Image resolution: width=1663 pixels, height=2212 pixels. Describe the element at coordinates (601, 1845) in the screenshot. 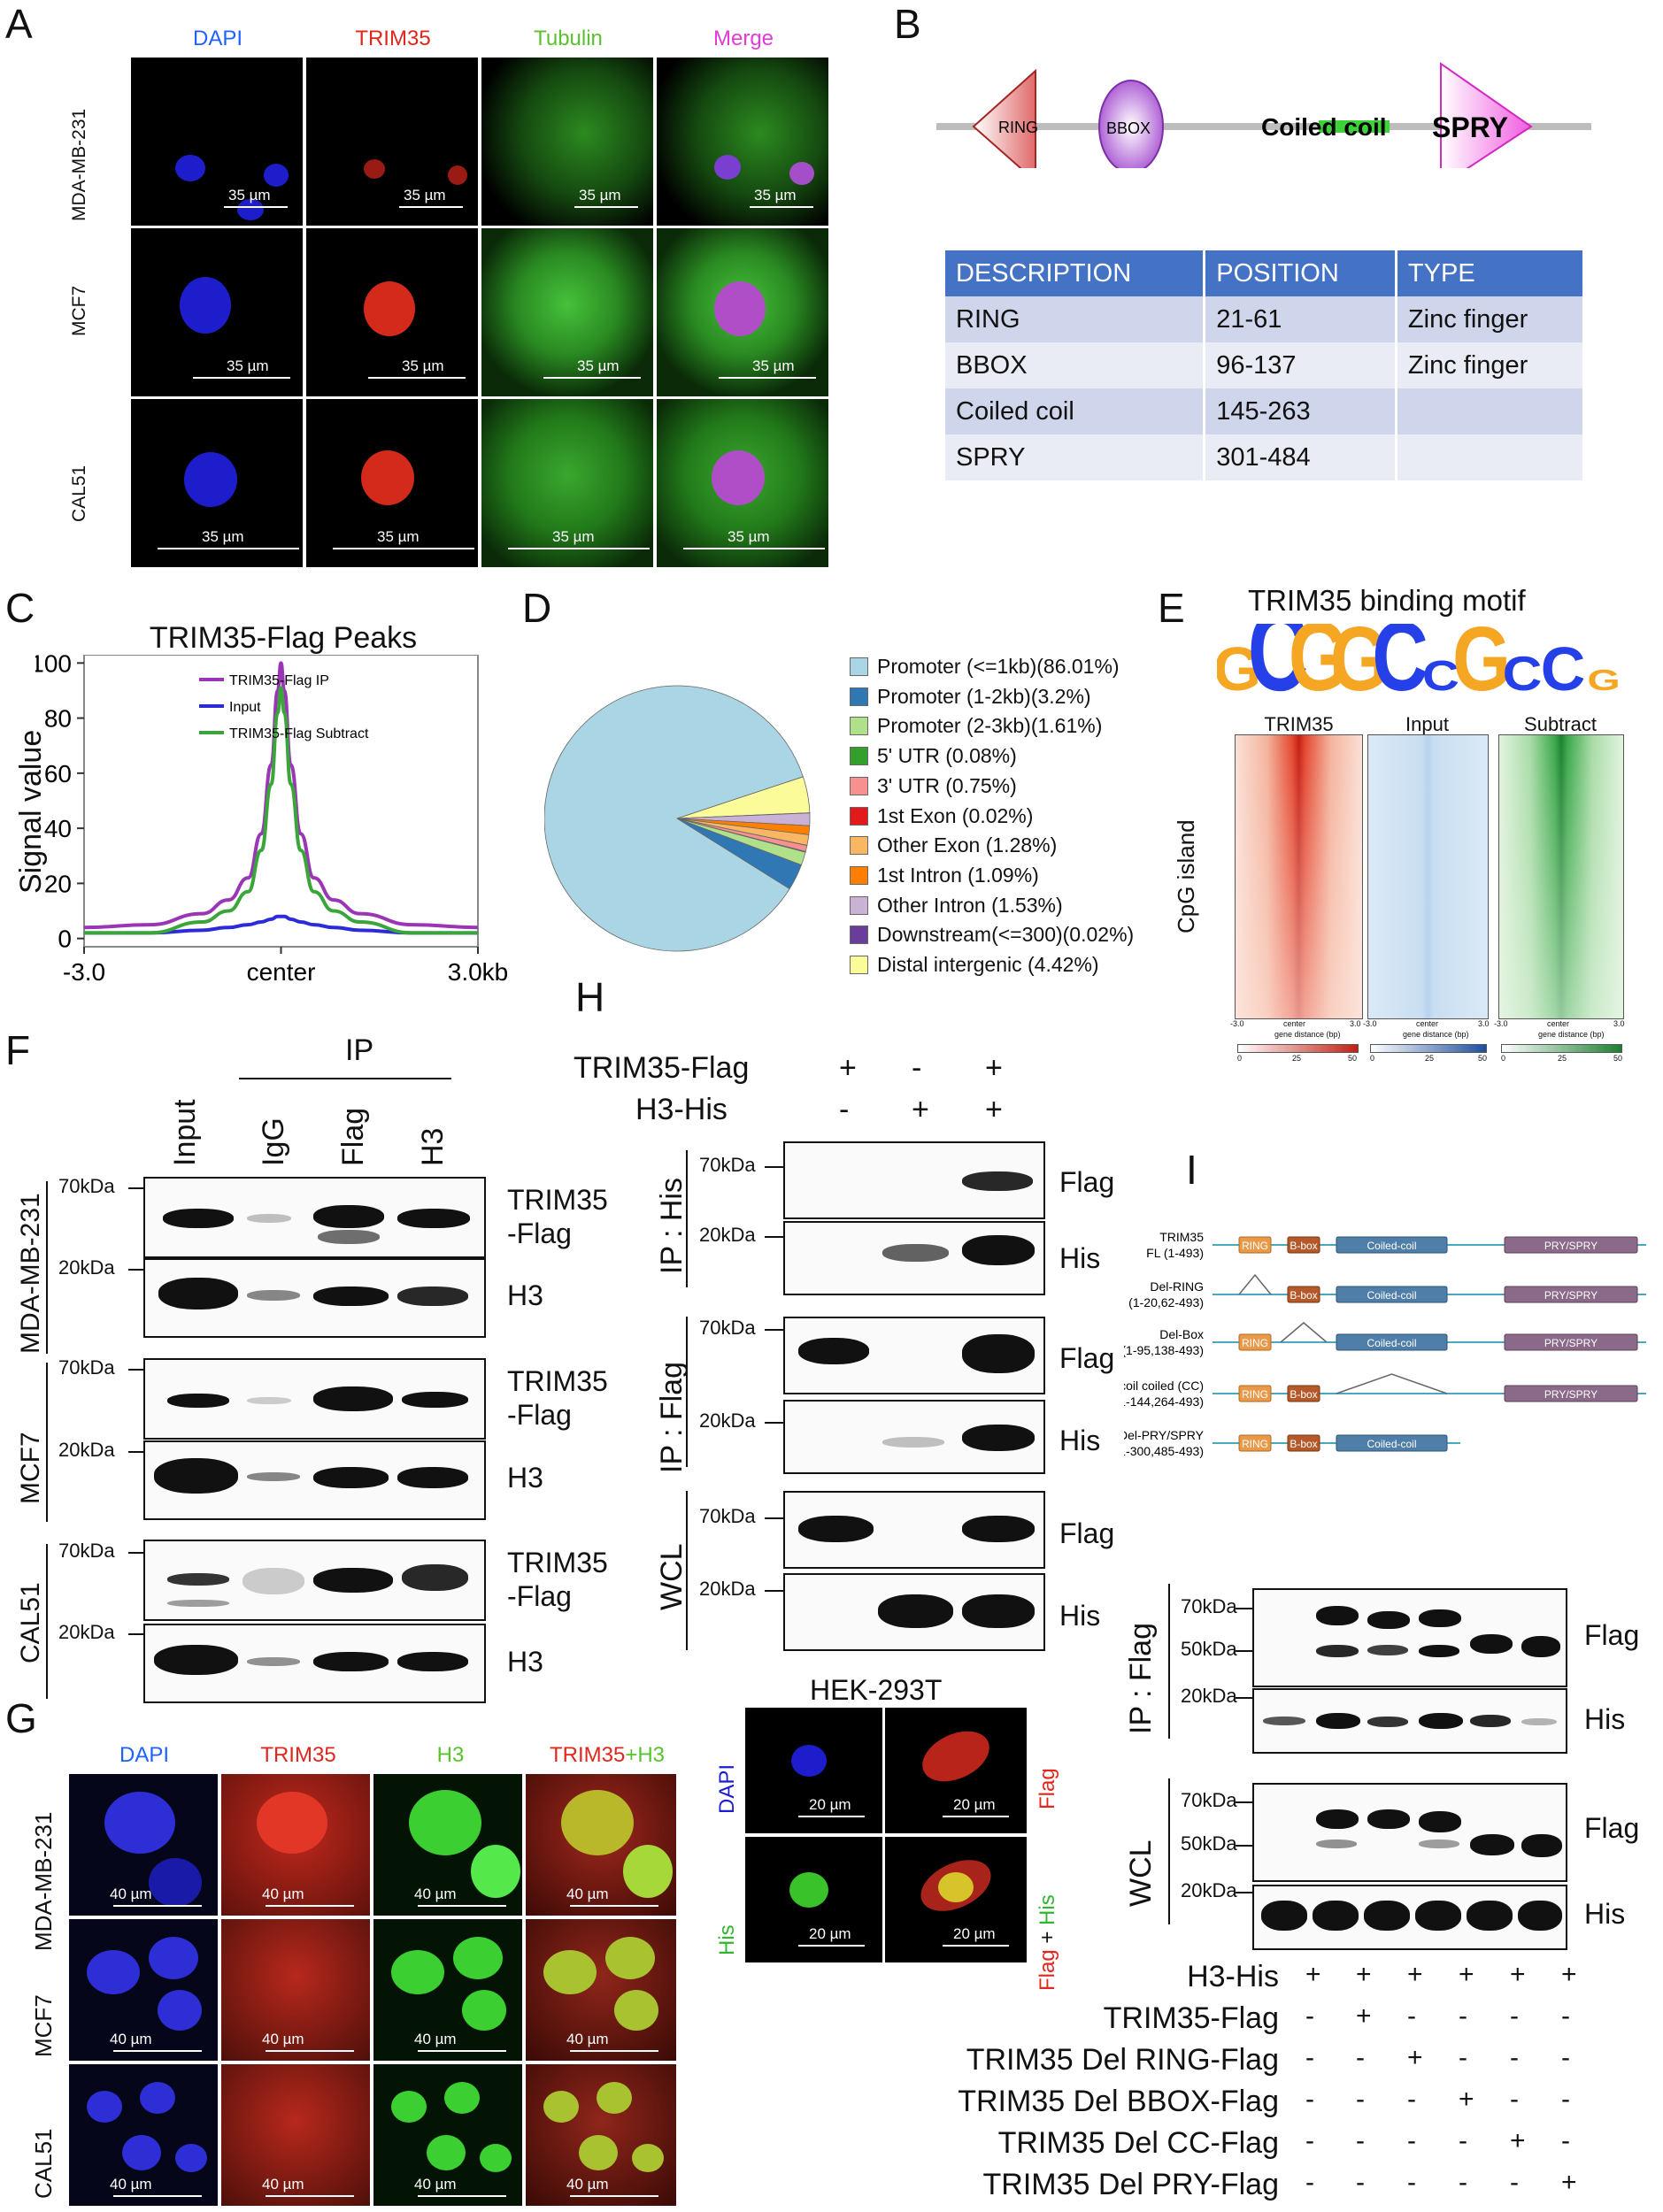

I see `micrograph-g-r1-merge: 40 µm` at that location.